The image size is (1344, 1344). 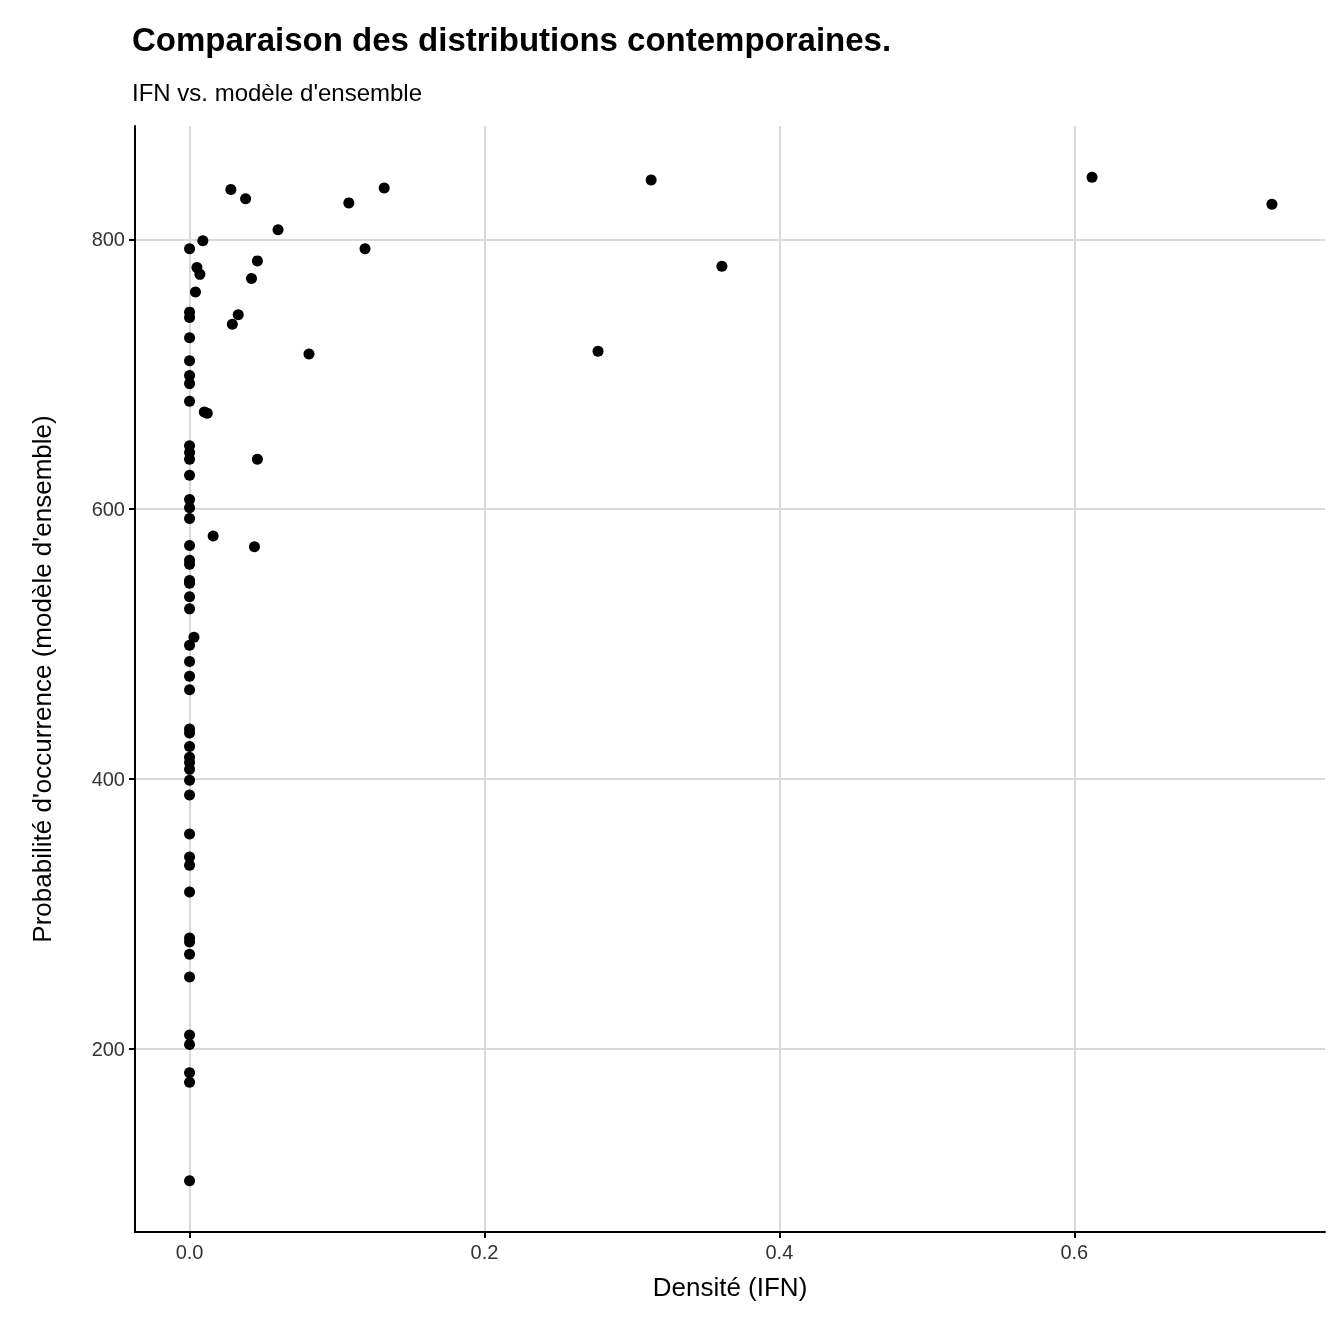 What do you see at coordinates (108, 509) in the screenshot?
I see `y-tick-label: 600` at bounding box center [108, 509].